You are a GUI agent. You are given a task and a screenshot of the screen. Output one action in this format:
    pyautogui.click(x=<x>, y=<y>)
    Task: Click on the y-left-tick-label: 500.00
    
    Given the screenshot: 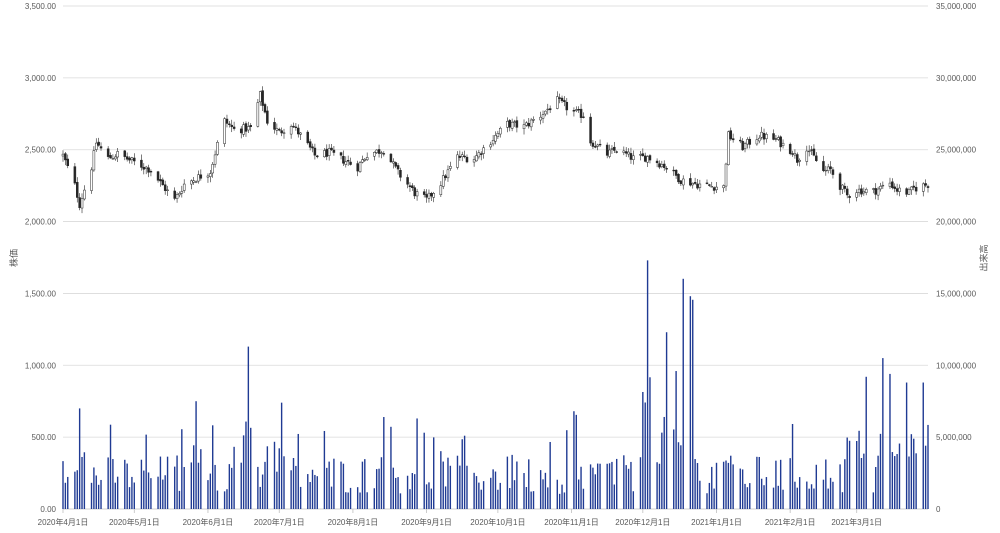 What is the action you would take?
    pyautogui.click(x=44, y=437)
    